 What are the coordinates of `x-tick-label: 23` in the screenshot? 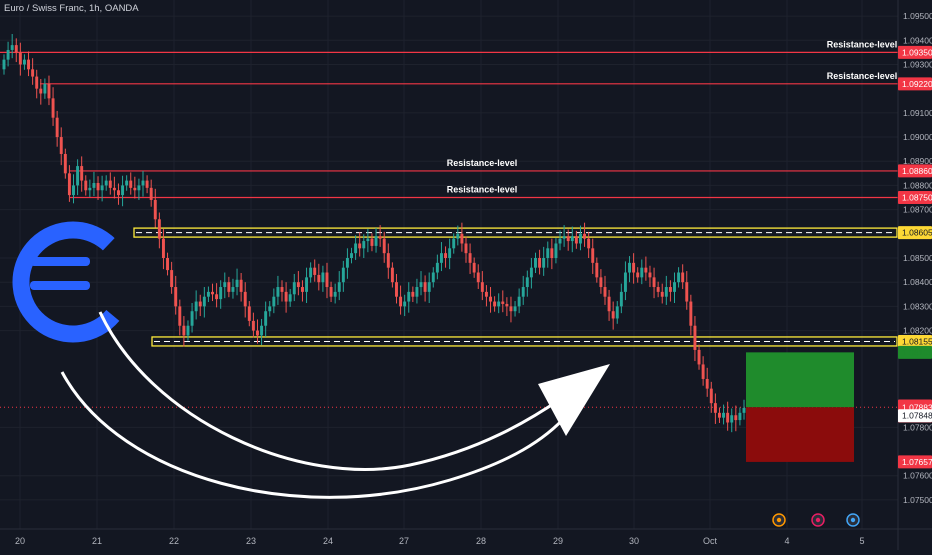 It's located at (251, 541).